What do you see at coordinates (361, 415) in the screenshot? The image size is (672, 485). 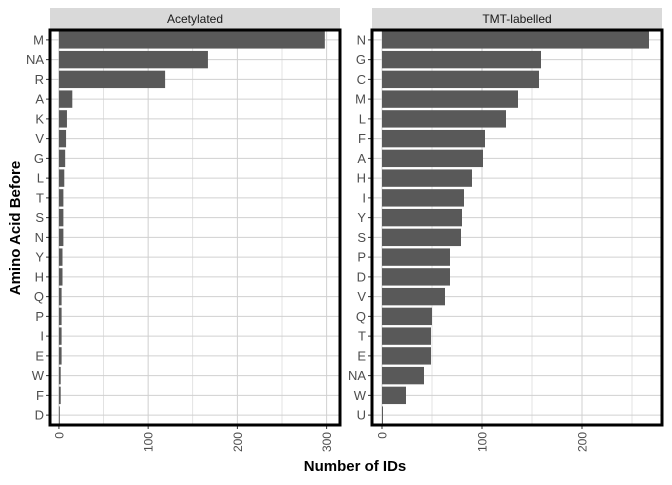 I see `y-tick-label: U` at bounding box center [361, 415].